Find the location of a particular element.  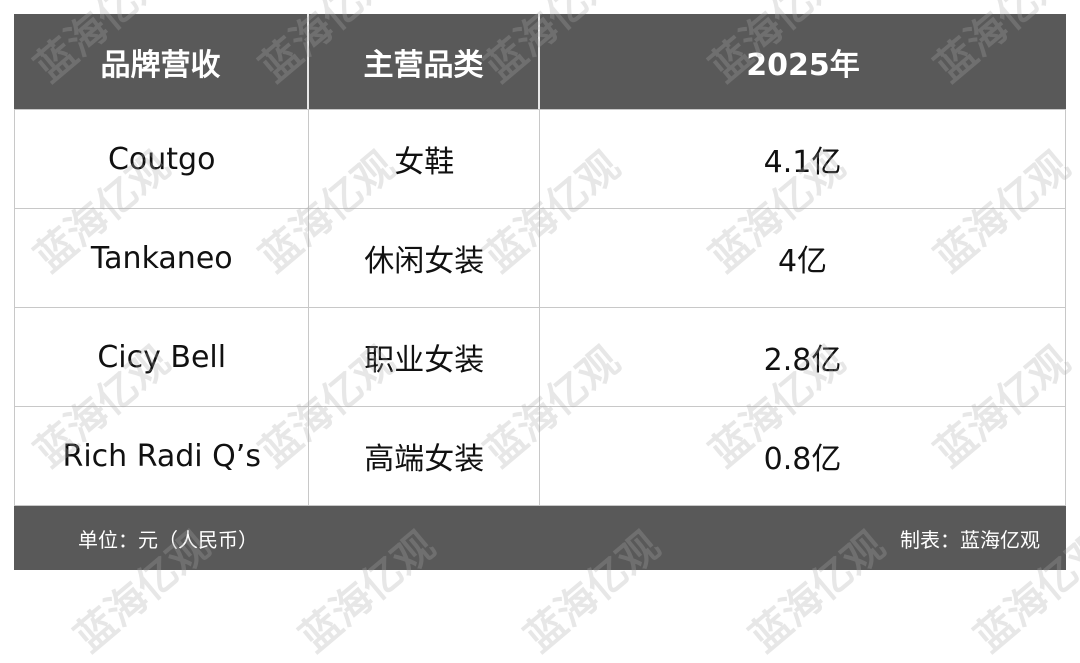

brand-cell: Rich Radi Q’s is located at coordinates (162, 456).